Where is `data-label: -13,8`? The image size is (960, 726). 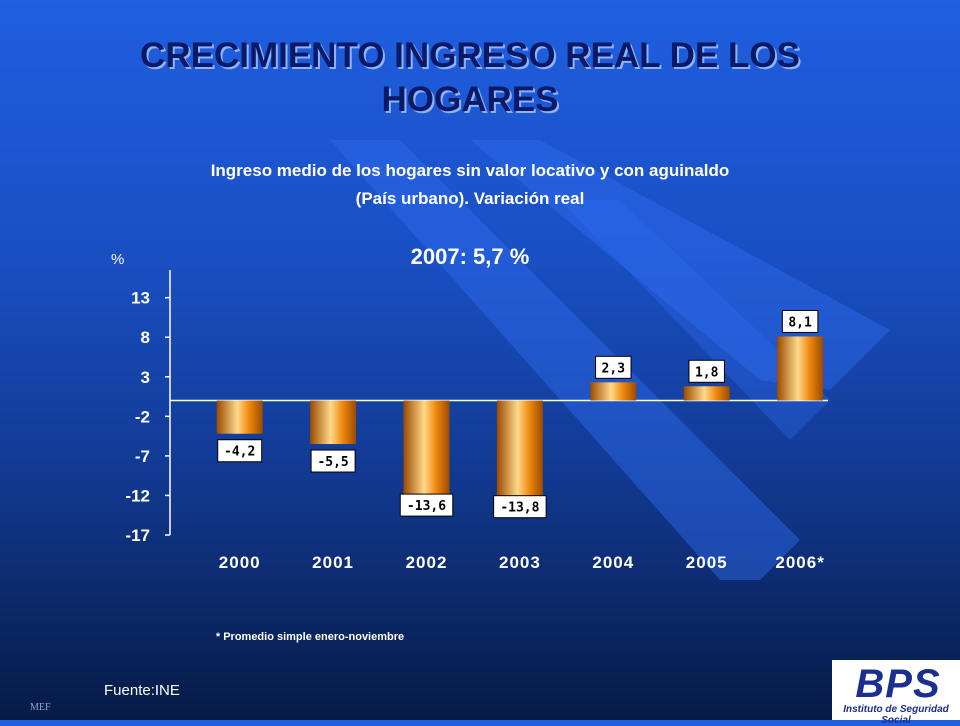
data-label: -13,8 is located at coordinates (519, 508).